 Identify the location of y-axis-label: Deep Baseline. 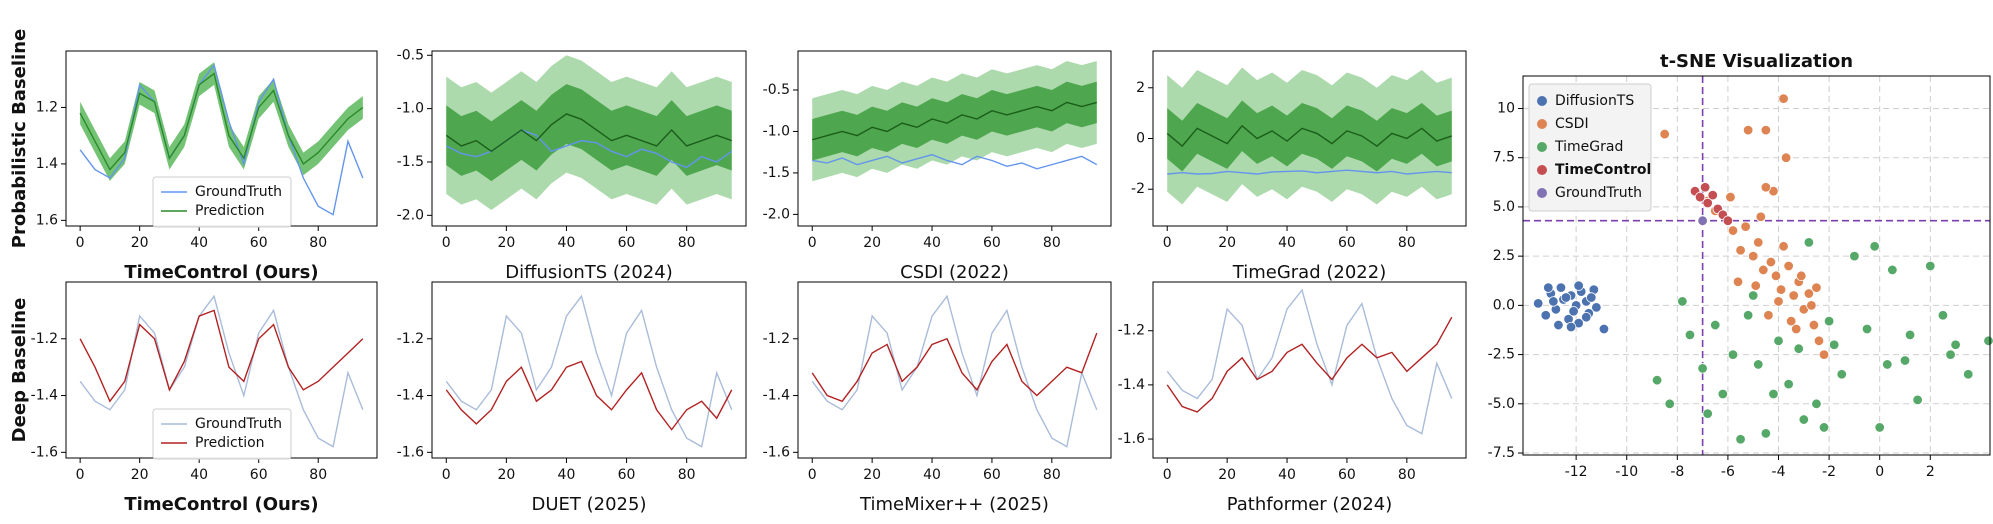
(19, 370).